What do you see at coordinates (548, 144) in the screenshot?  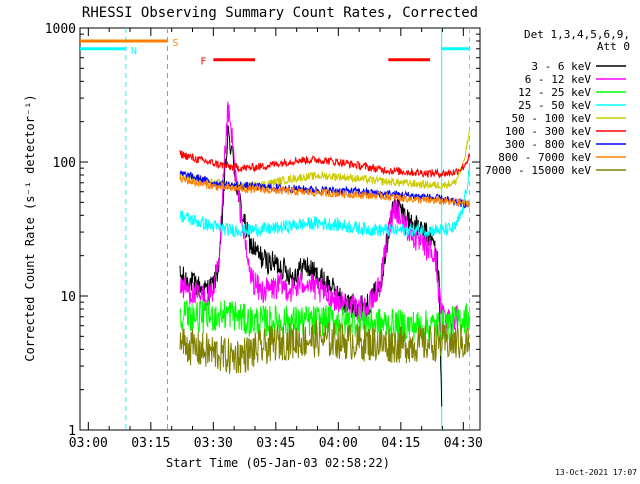 I see `legend-entry-label: 300 - 800 keV` at bounding box center [548, 144].